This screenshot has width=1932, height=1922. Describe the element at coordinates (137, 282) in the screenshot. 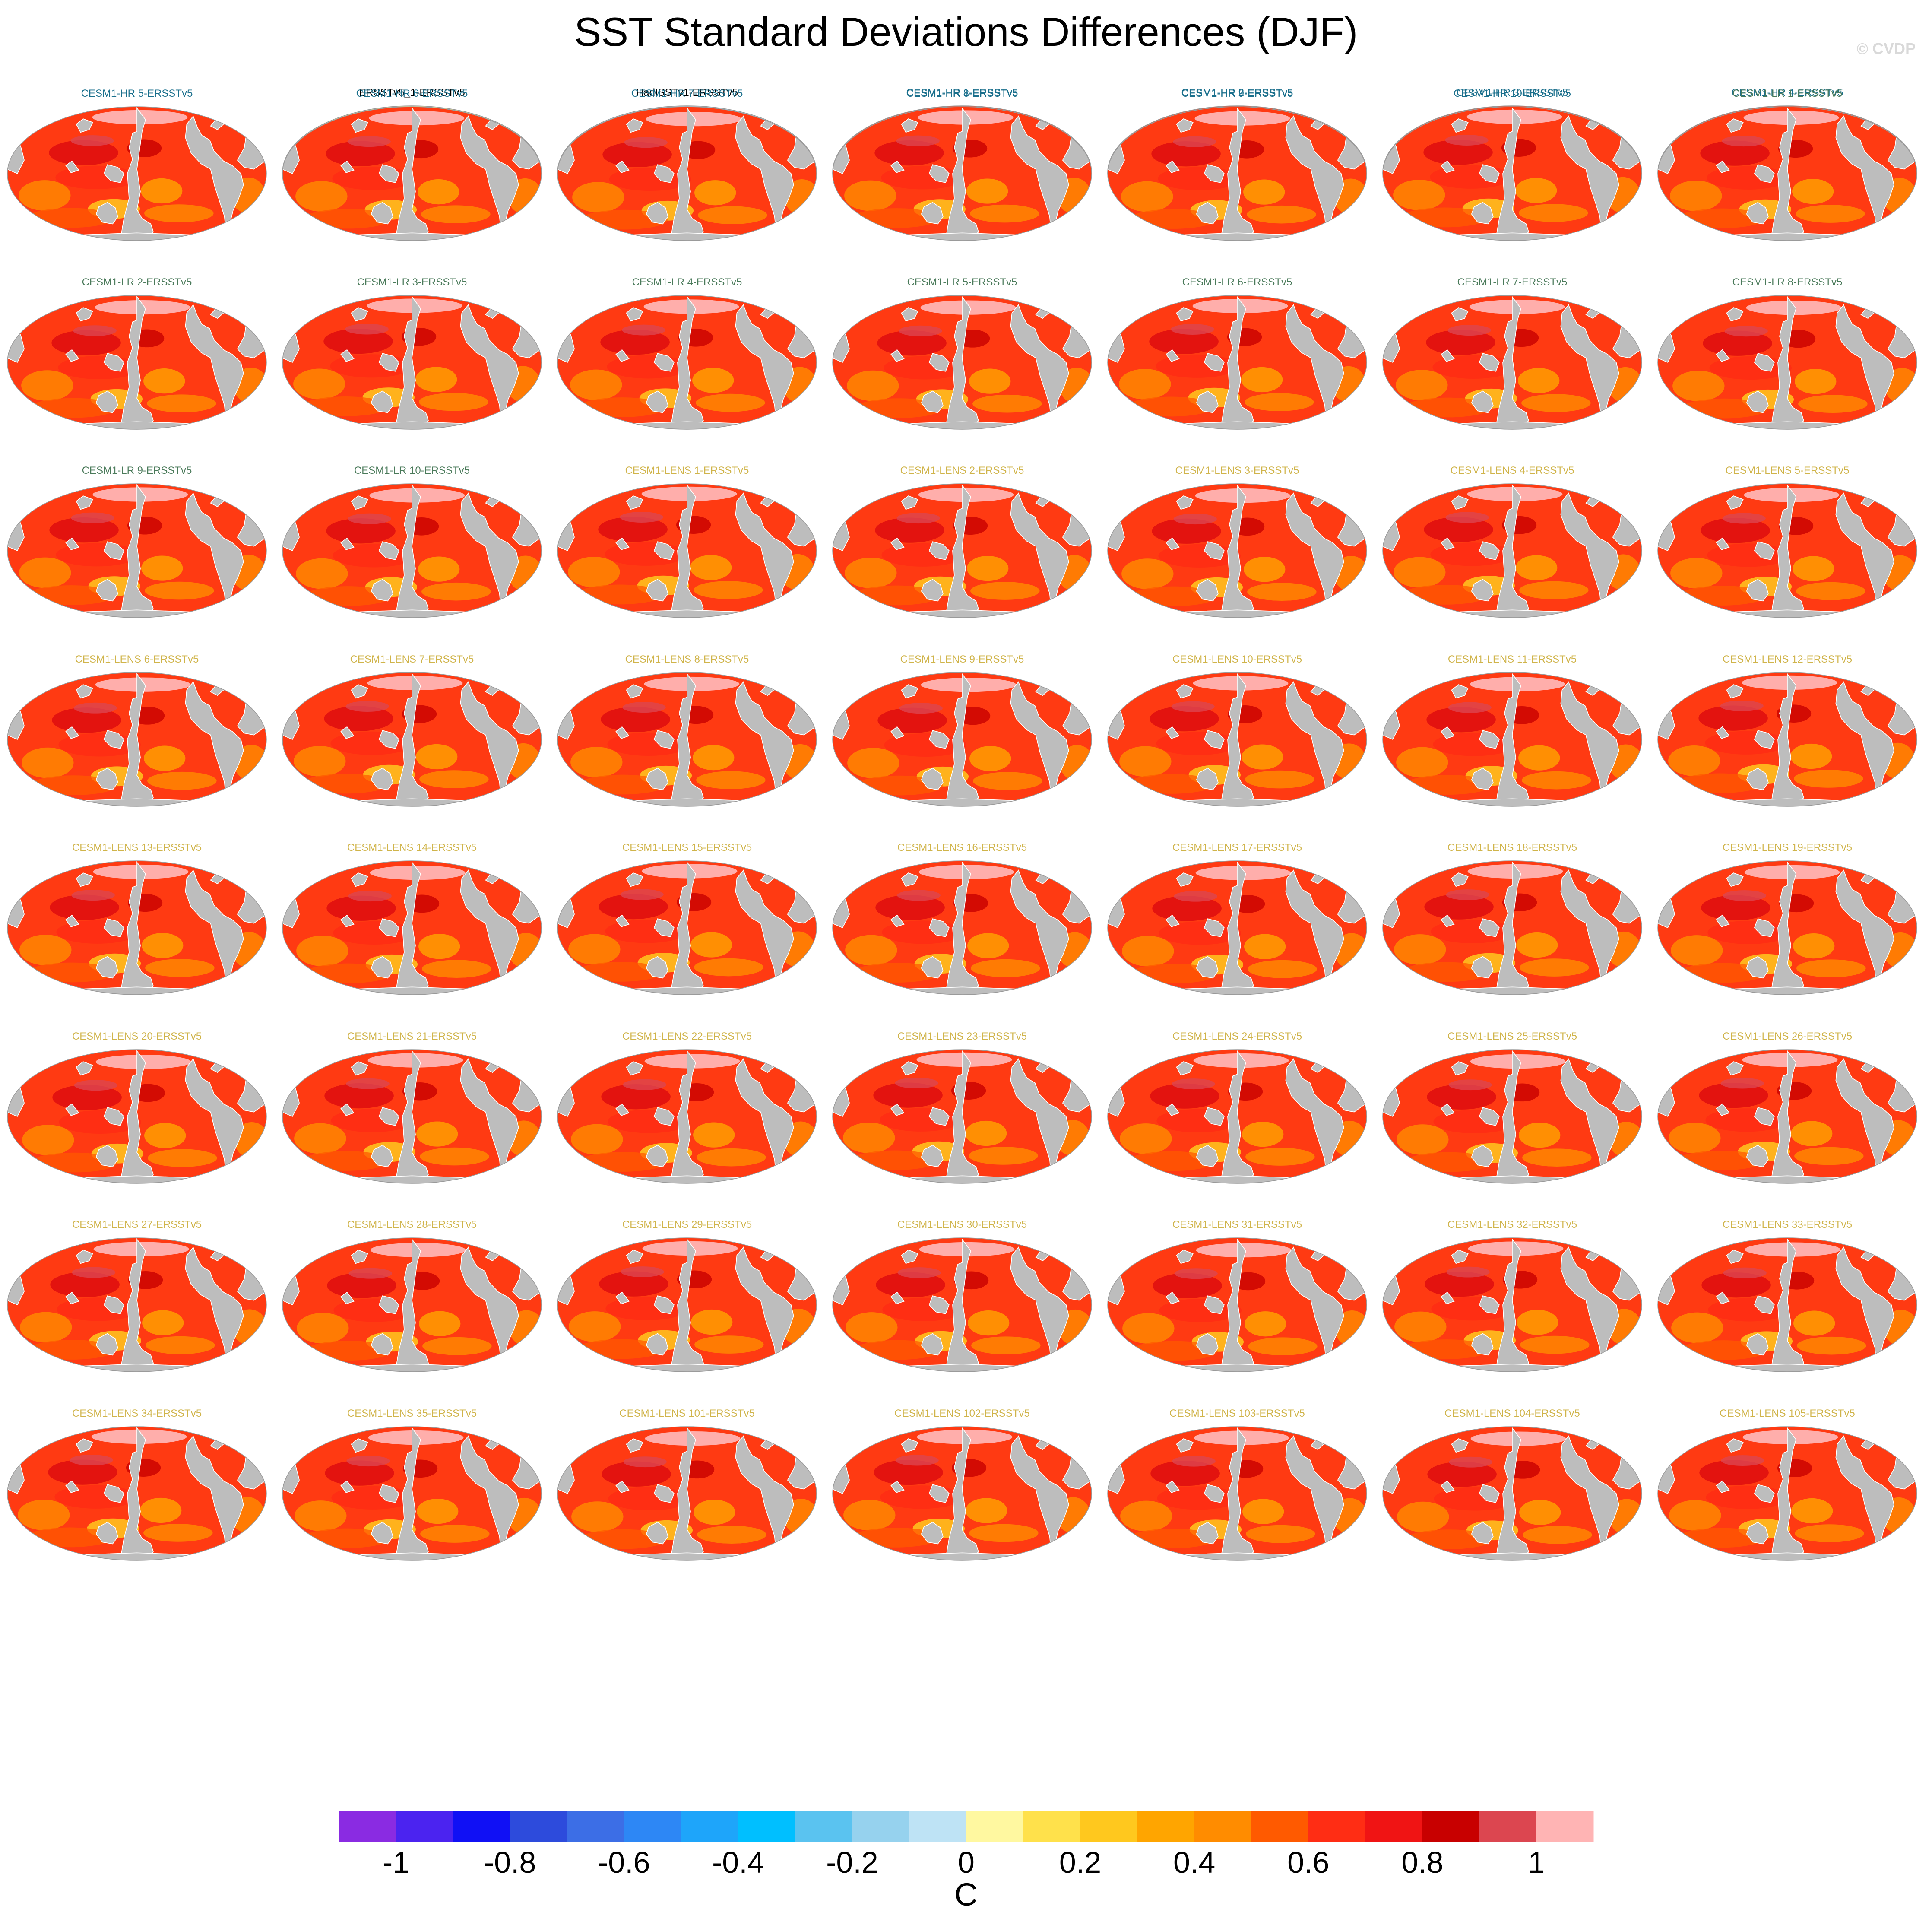

I see `panel-title: CESM1-LR 2-ERSSTv5` at that location.